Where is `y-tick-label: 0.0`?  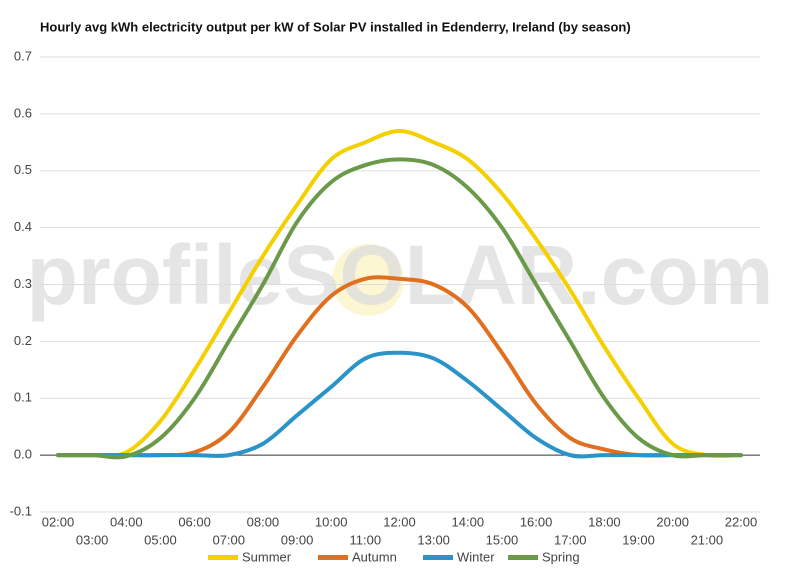
y-tick-label: 0.0 is located at coordinates (23, 454).